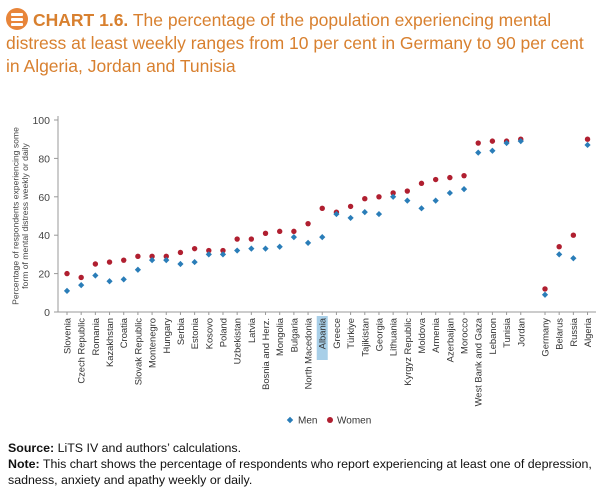 Image resolution: width=600 pixels, height=497 pixels. What do you see at coordinates (47, 313) in the screenshot?
I see `y-tick-label: 0` at bounding box center [47, 313].